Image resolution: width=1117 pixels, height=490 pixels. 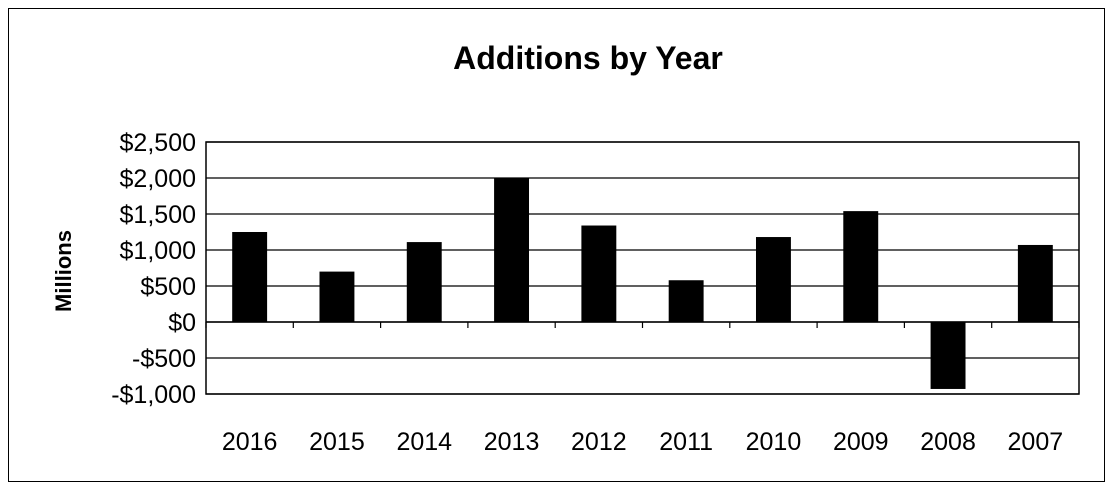 I want to click on x-tick-label: 2007, so click(x=1036, y=442).